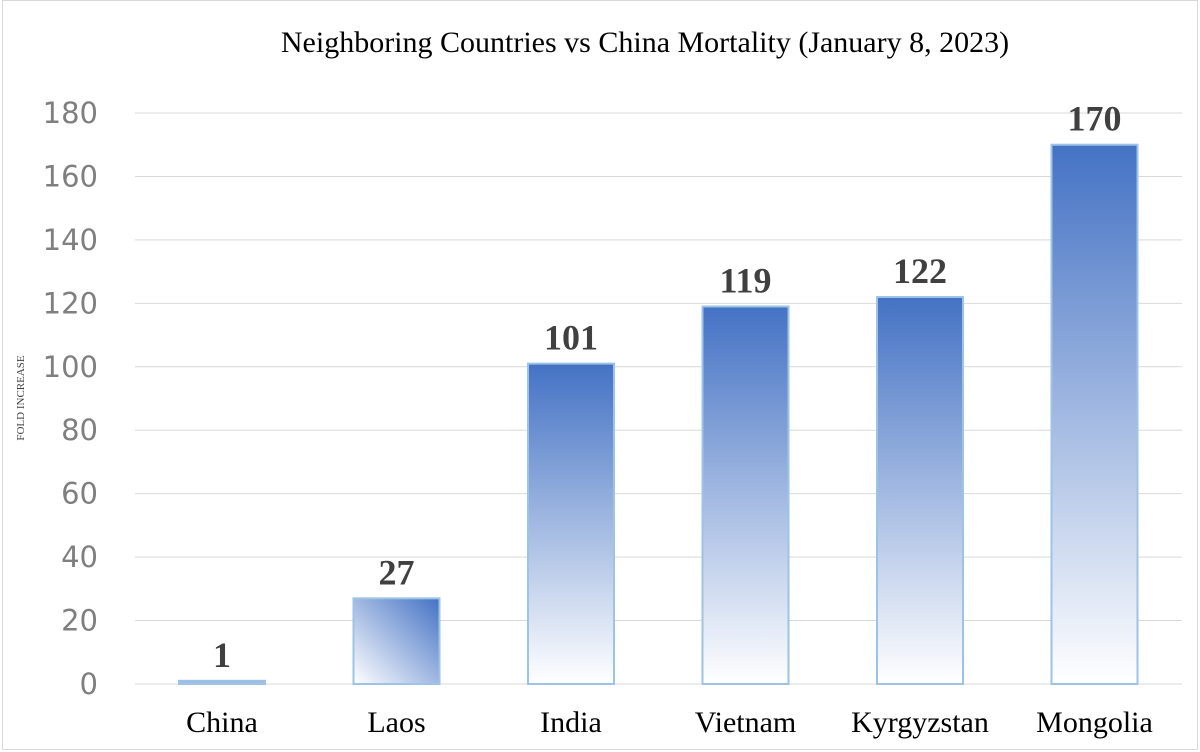 The height and width of the screenshot is (752, 1200). I want to click on y-tick-label: 40, so click(79, 557).